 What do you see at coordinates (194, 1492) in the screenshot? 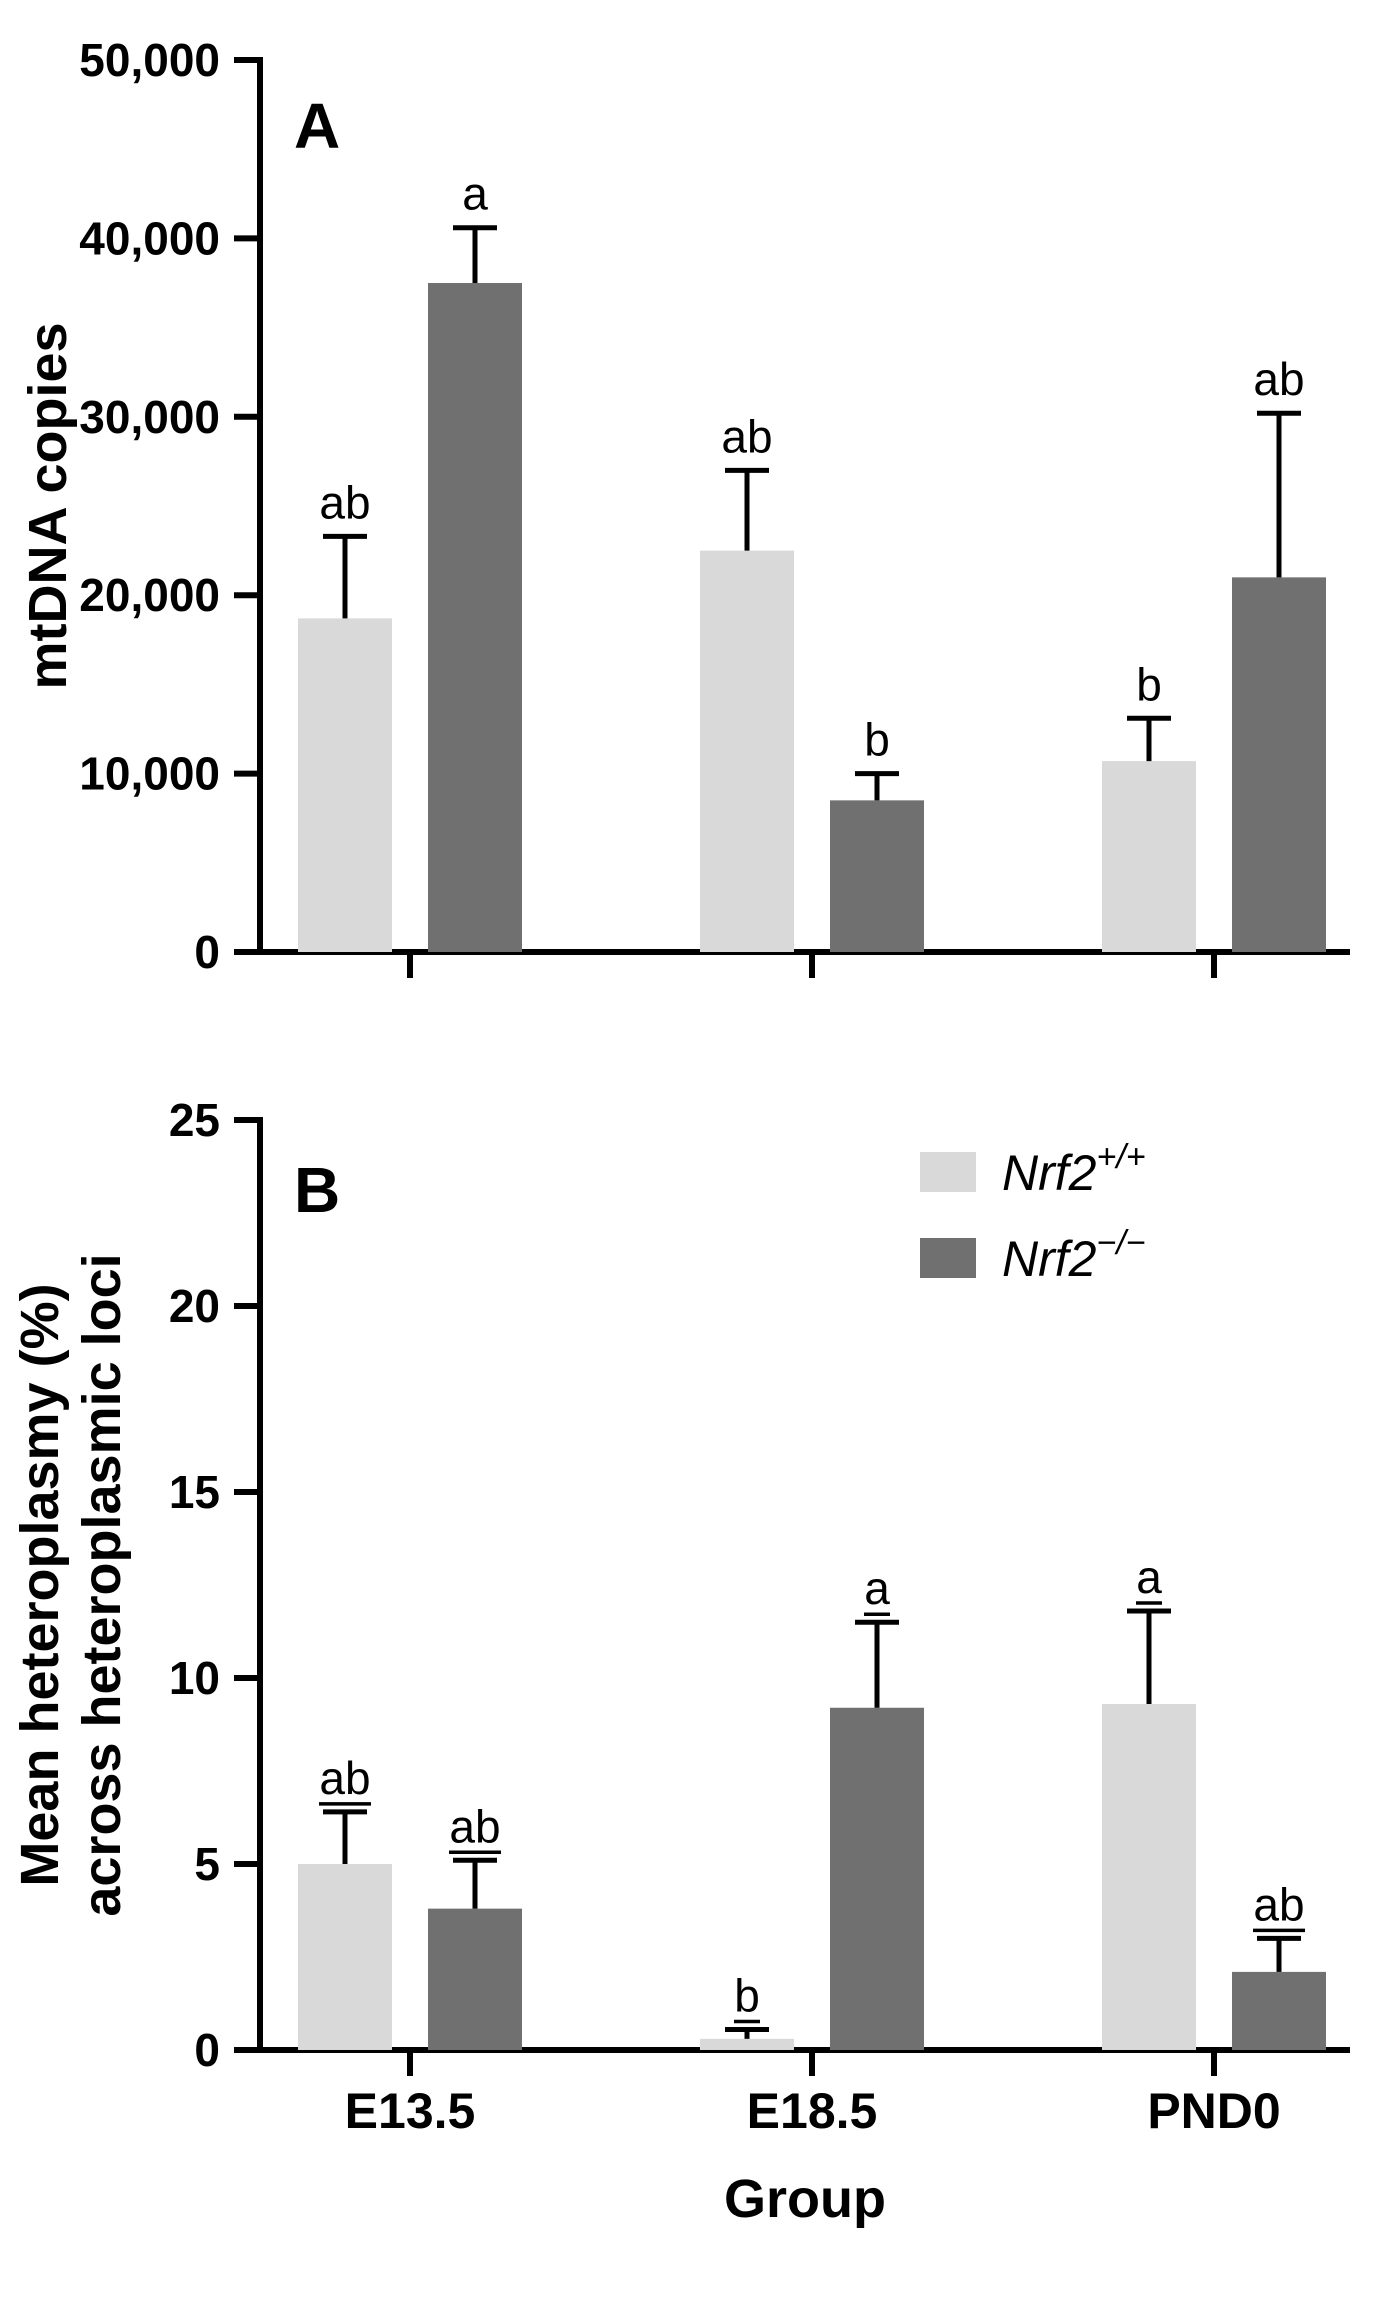
I see `y-tick-label: 15` at bounding box center [194, 1492].